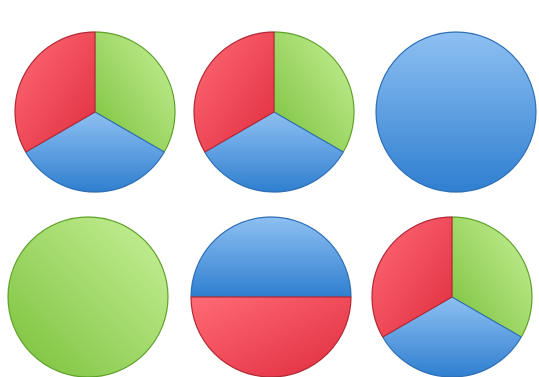 This screenshot has width=539, height=377. Describe the element at coordinates (412, 277) in the screenshot. I see `pie-6-slice-red` at that location.